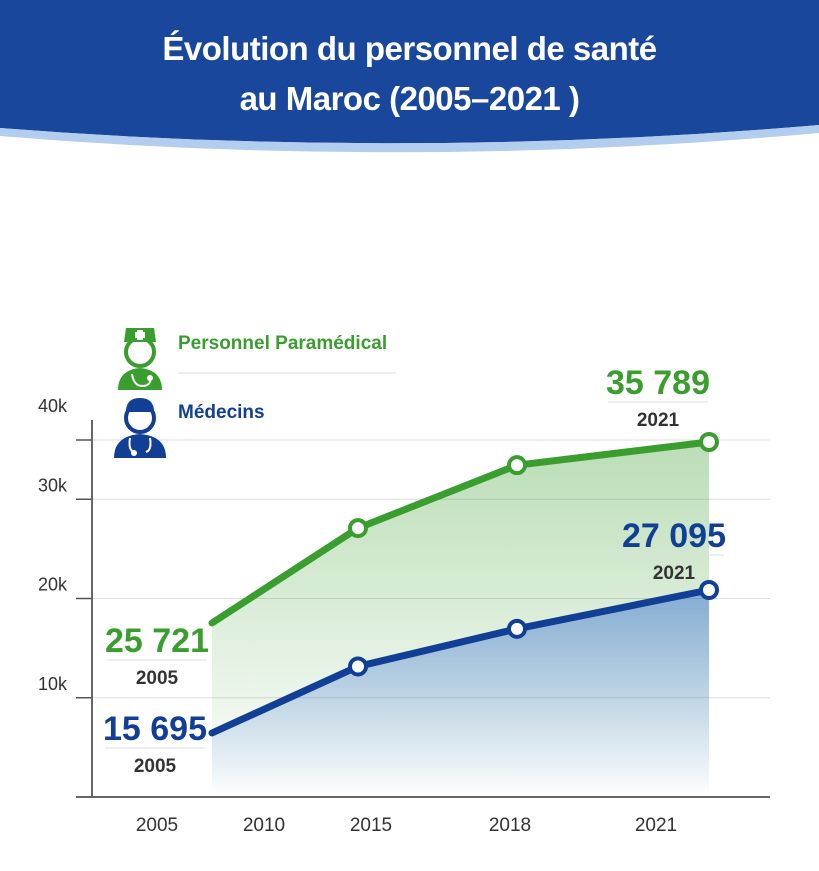  What do you see at coordinates (157, 678) in the screenshot?
I see `data-sublabel-paramedical-2005: 2005` at bounding box center [157, 678].